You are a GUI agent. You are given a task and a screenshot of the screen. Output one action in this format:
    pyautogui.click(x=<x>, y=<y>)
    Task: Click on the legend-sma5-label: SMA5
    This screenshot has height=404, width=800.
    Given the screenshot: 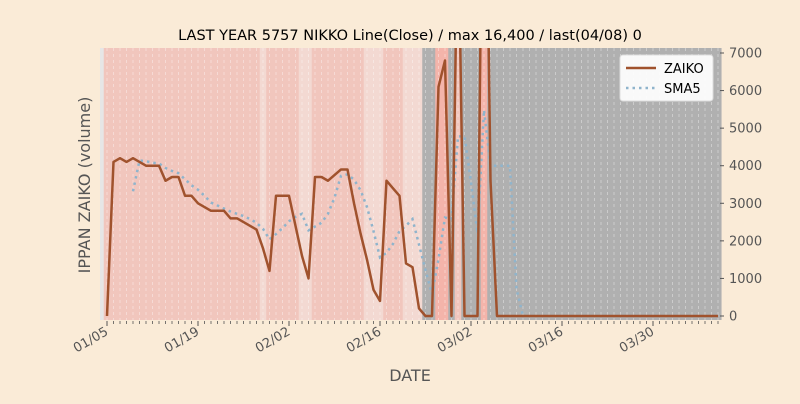 What is the action you would take?
    pyautogui.click(x=682, y=89)
    